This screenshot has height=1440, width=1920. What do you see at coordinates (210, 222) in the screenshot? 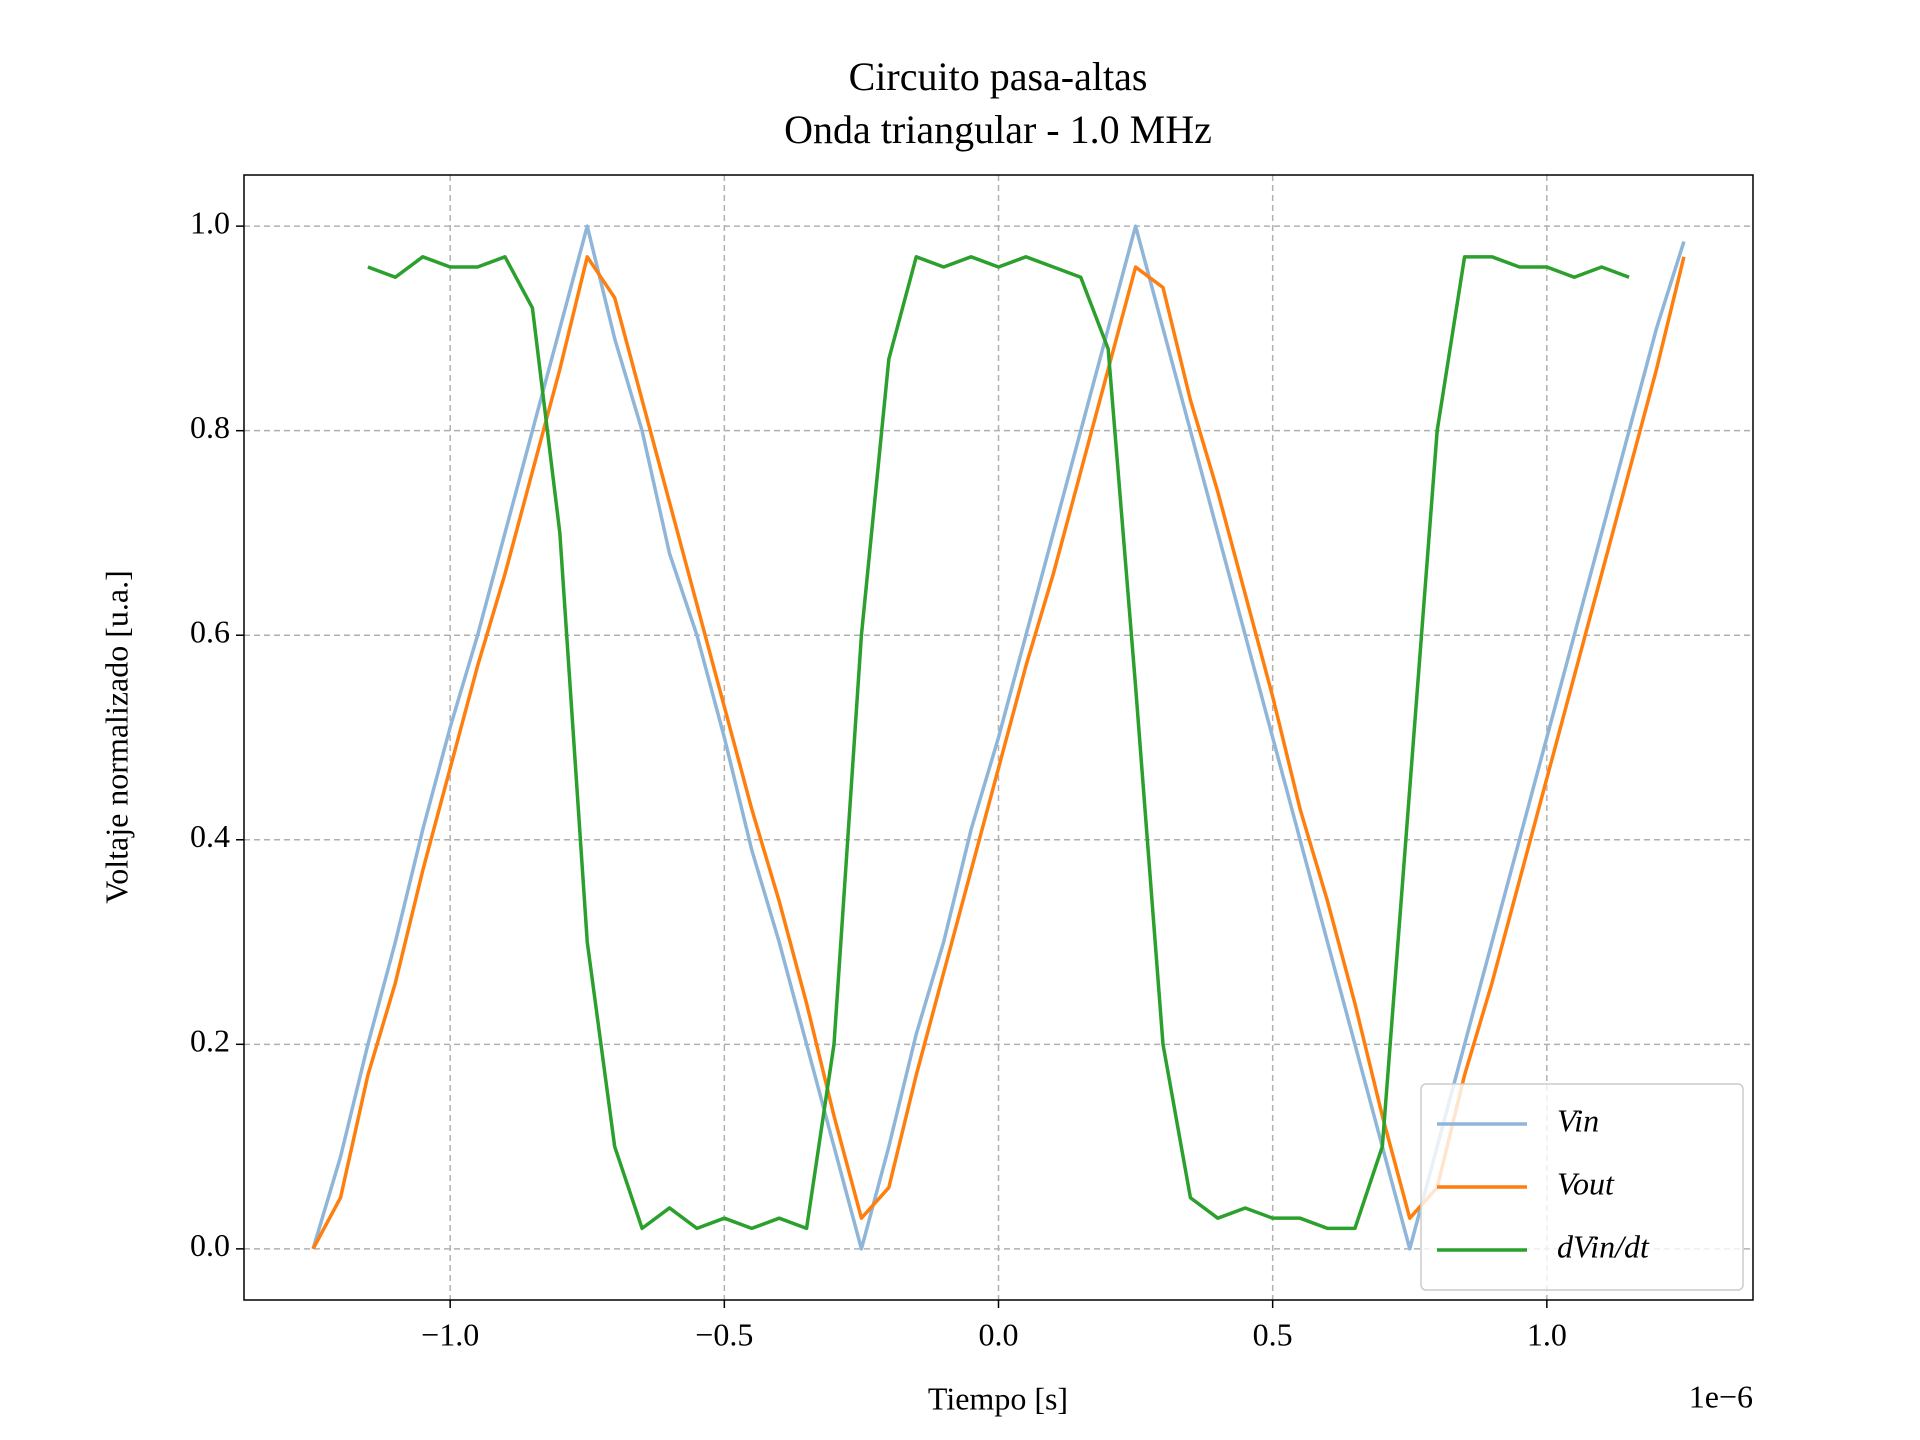
I see `y-tick-label: 1.0` at bounding box center [210, 222].